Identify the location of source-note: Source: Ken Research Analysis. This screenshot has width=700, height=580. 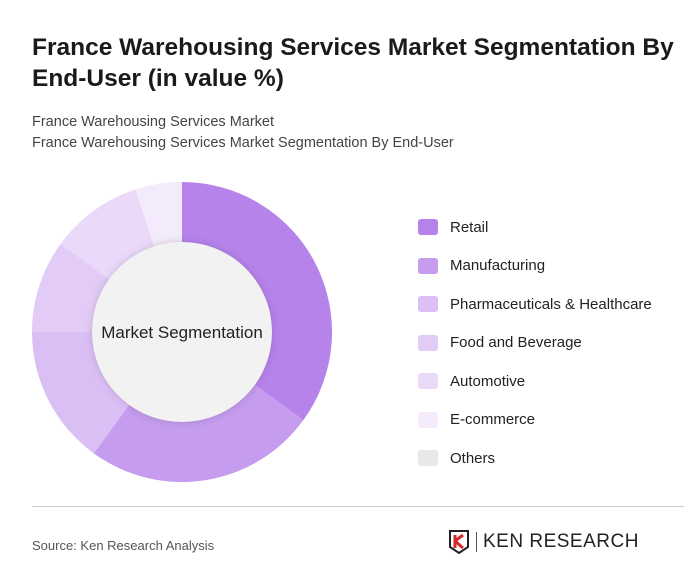
(123, 545).